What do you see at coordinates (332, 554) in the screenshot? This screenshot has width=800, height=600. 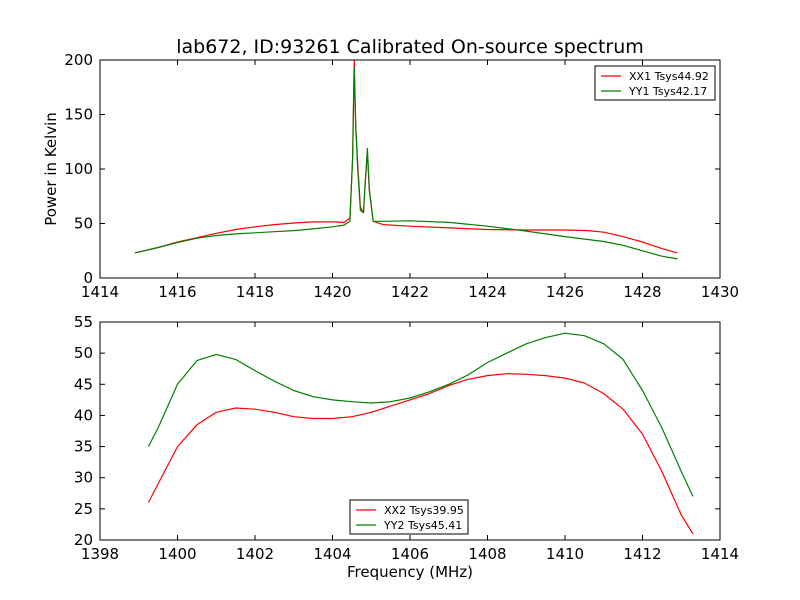 I see `x-tick-label: 1404` at bounding box center [332, 554].